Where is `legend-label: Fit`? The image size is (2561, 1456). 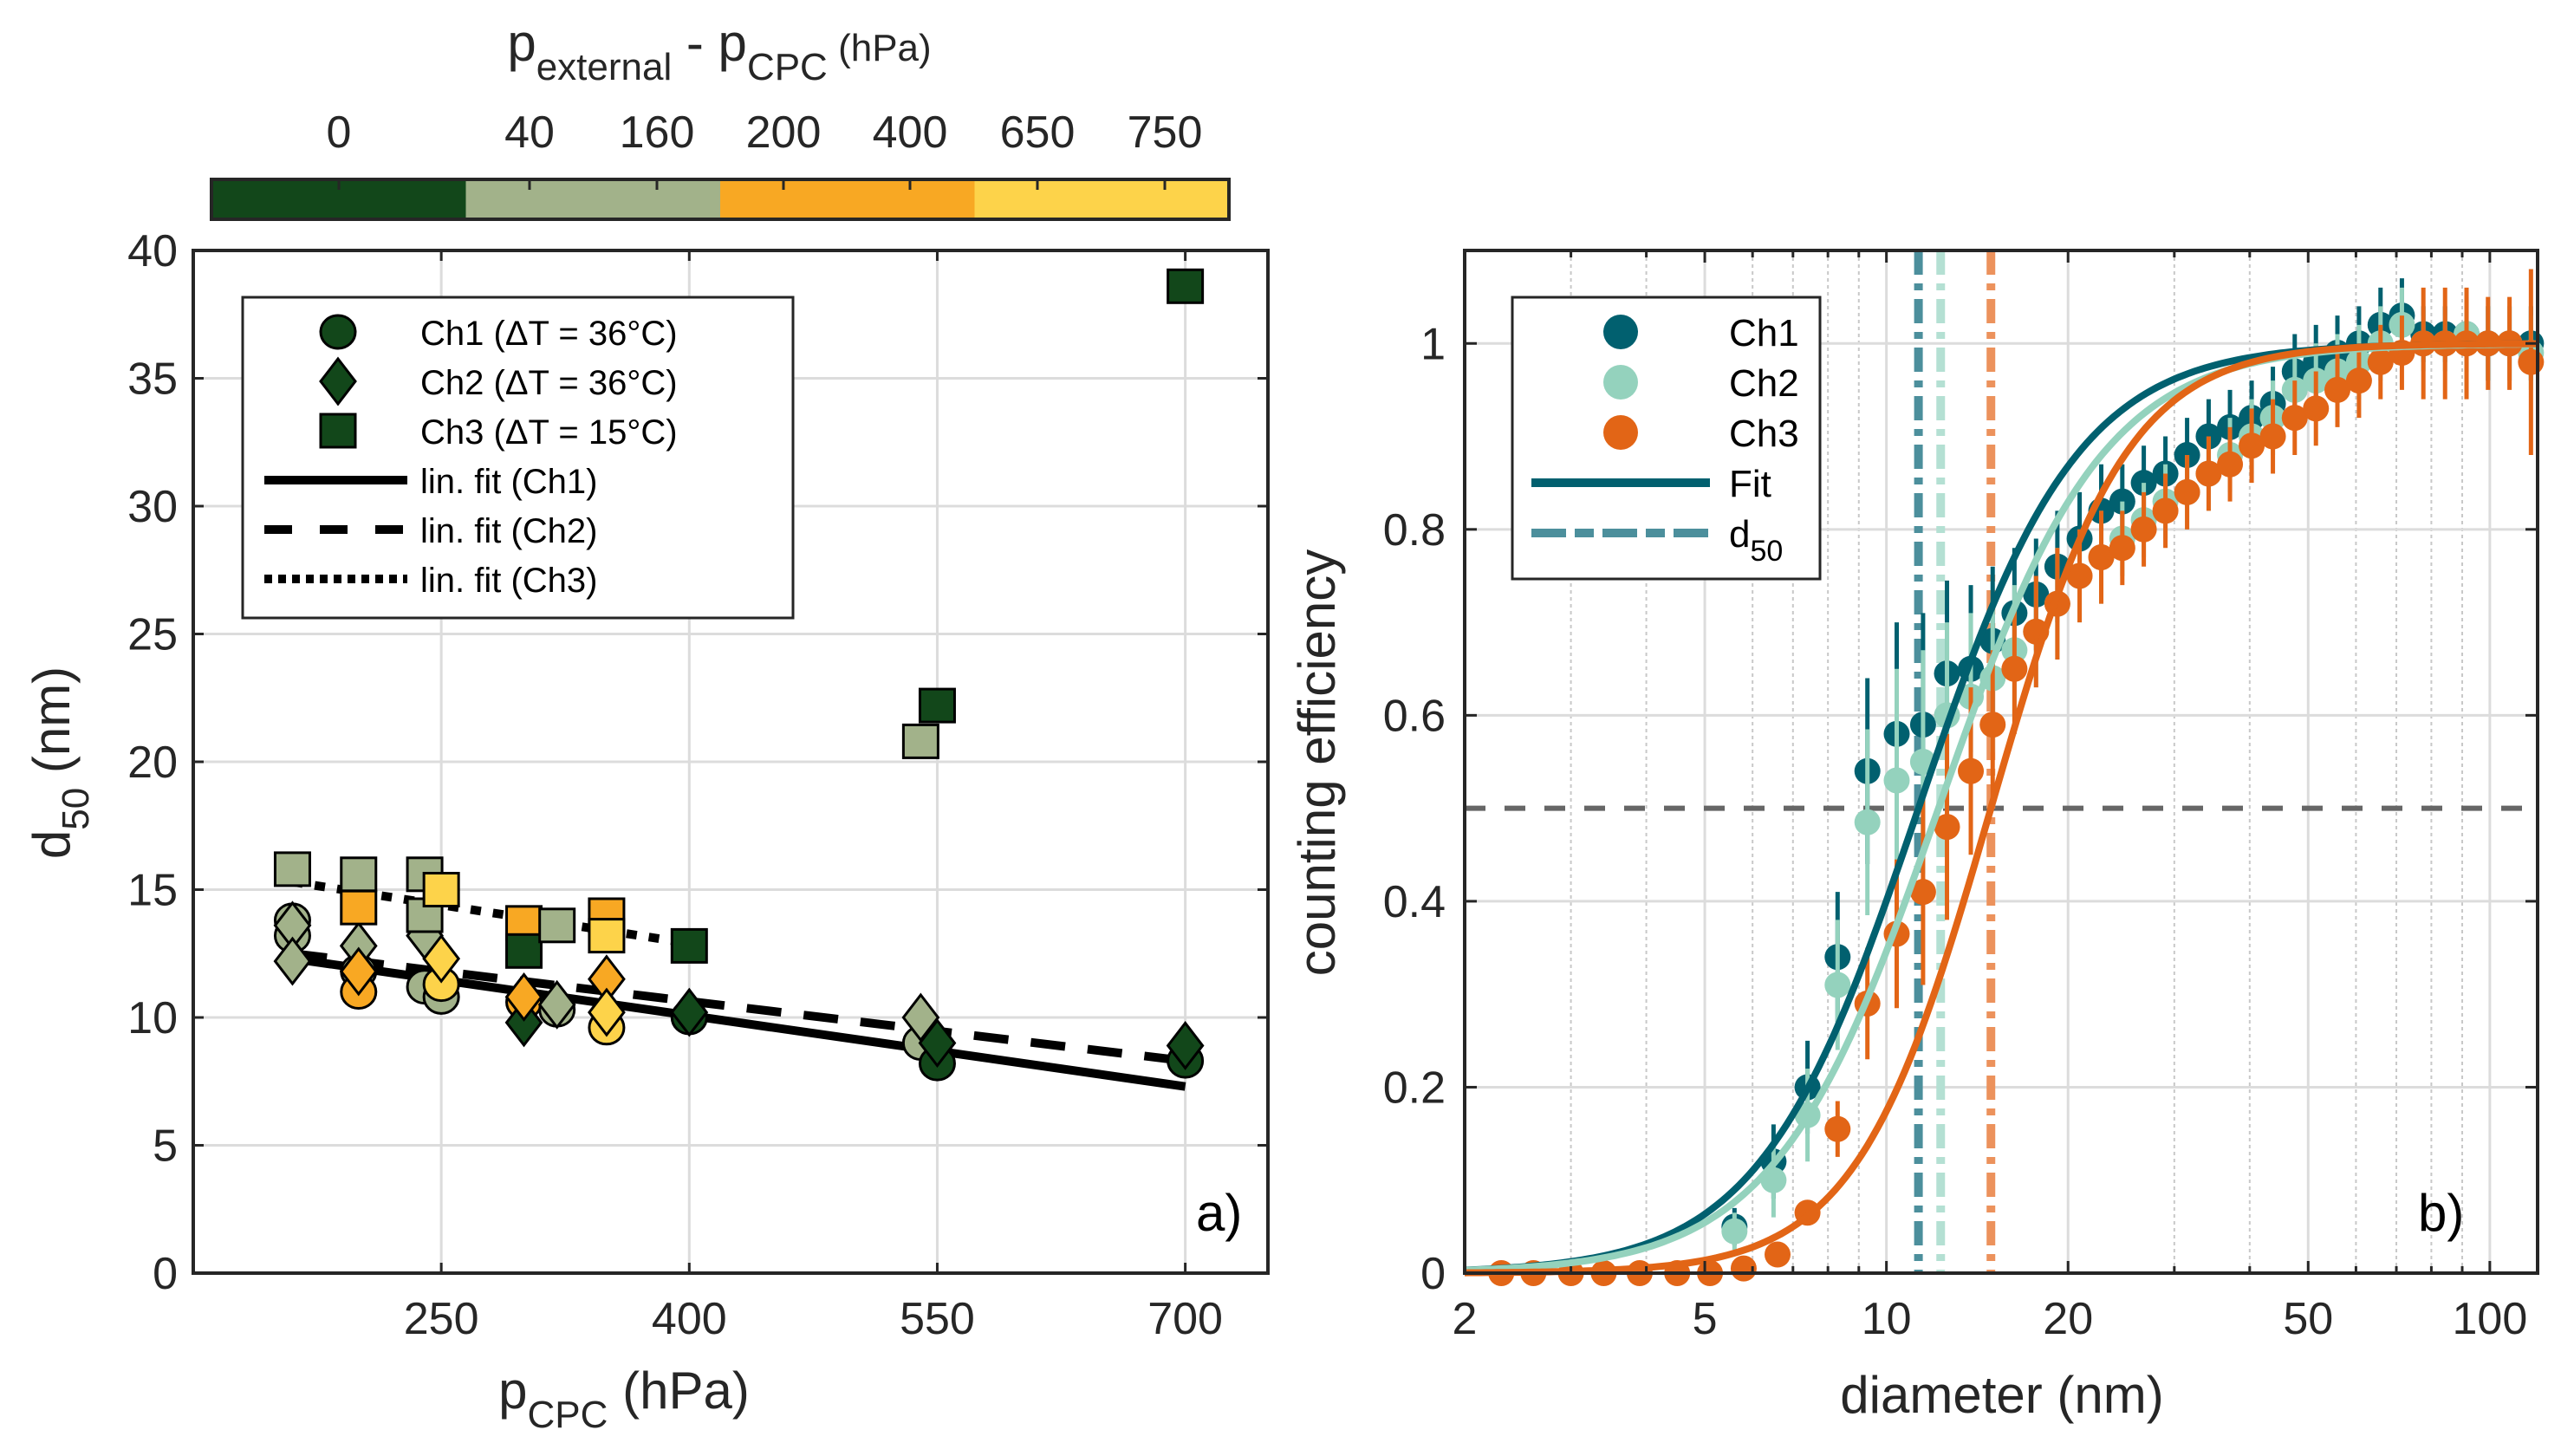
legend-label: Fit is located at coordinates (1750, 484).